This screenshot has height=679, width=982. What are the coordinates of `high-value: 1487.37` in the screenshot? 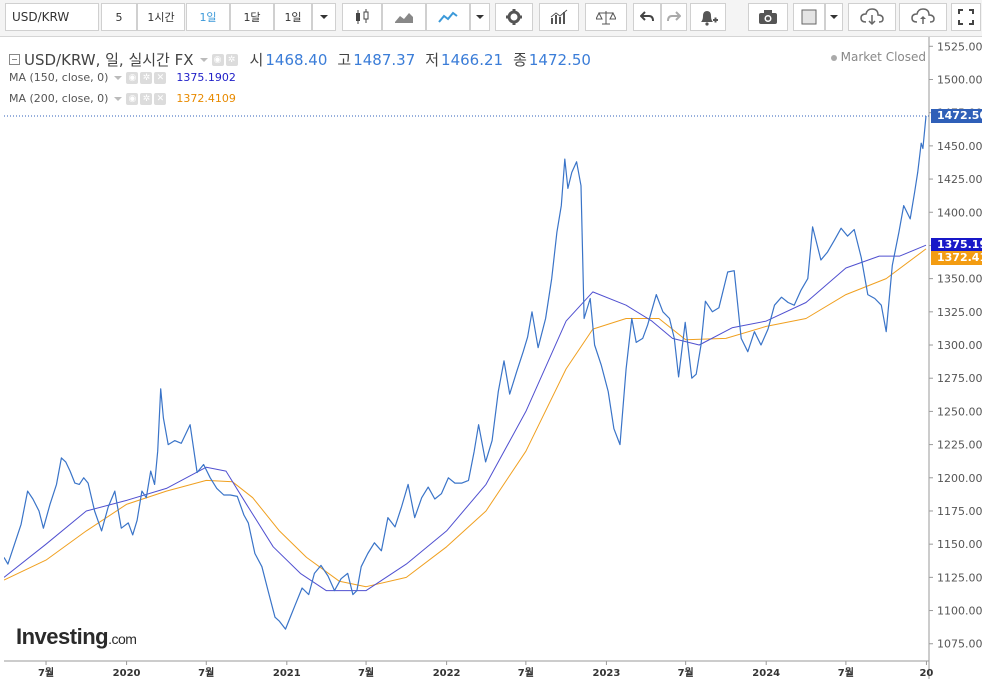 It's located at (384, 59).